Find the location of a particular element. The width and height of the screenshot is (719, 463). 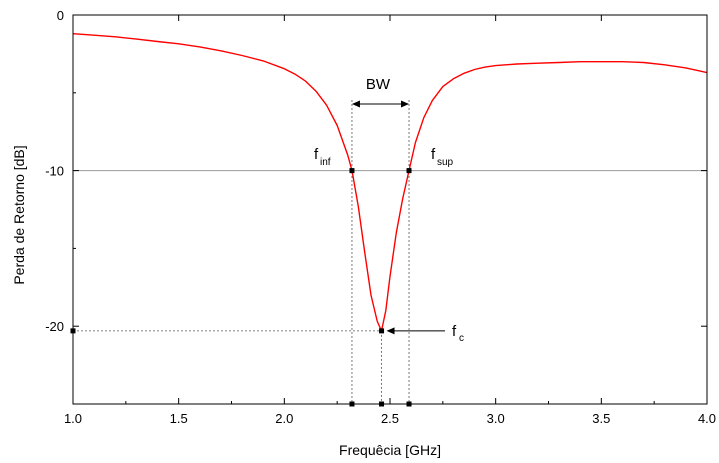

x-tick-label: 3.0 is located at coordinates (496, 418).